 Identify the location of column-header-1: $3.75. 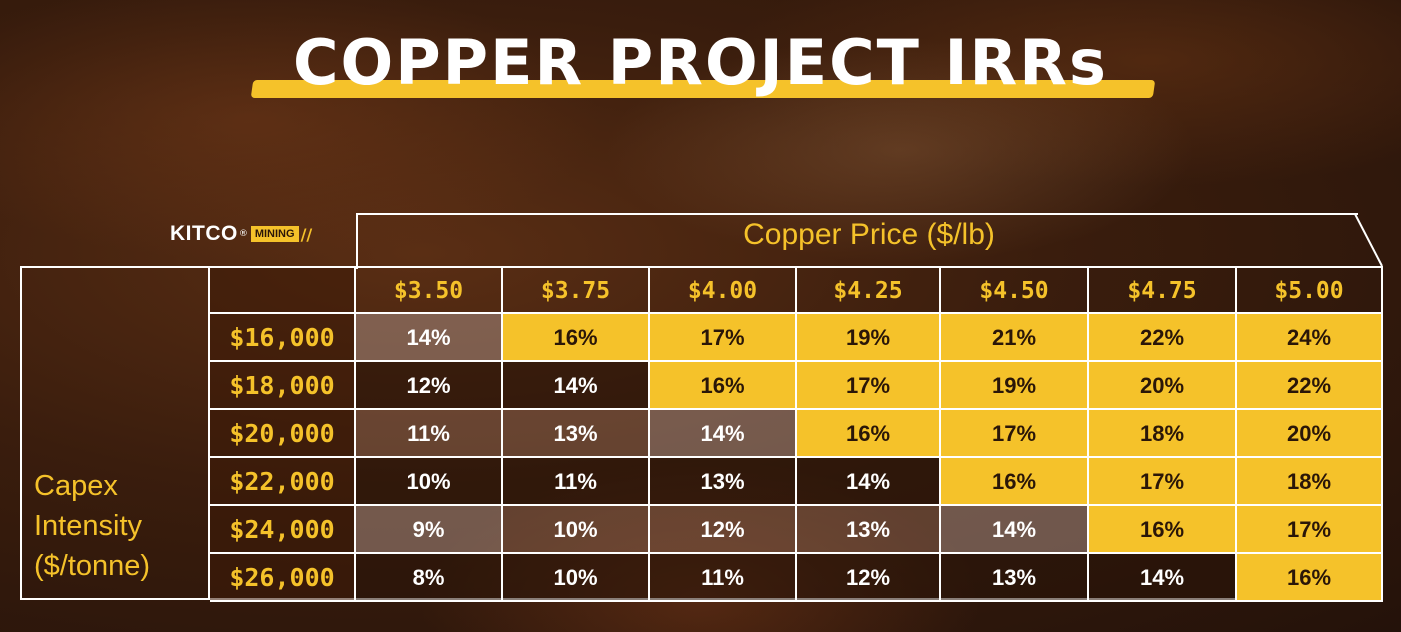
(576, 291).